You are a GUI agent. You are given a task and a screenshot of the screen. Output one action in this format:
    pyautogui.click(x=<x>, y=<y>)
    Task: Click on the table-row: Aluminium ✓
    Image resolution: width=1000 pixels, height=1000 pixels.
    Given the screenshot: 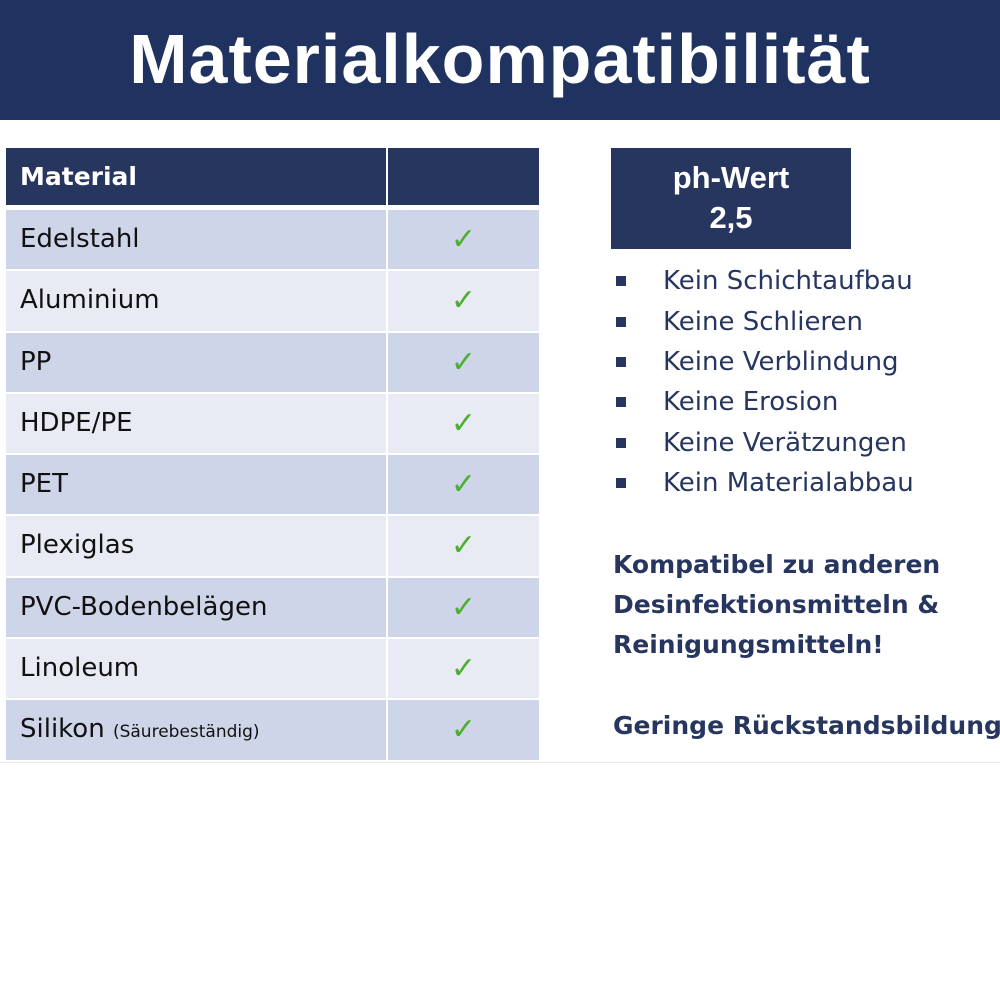 What is the action you would take?
    pyautogui.click(x=272, y=301)
    